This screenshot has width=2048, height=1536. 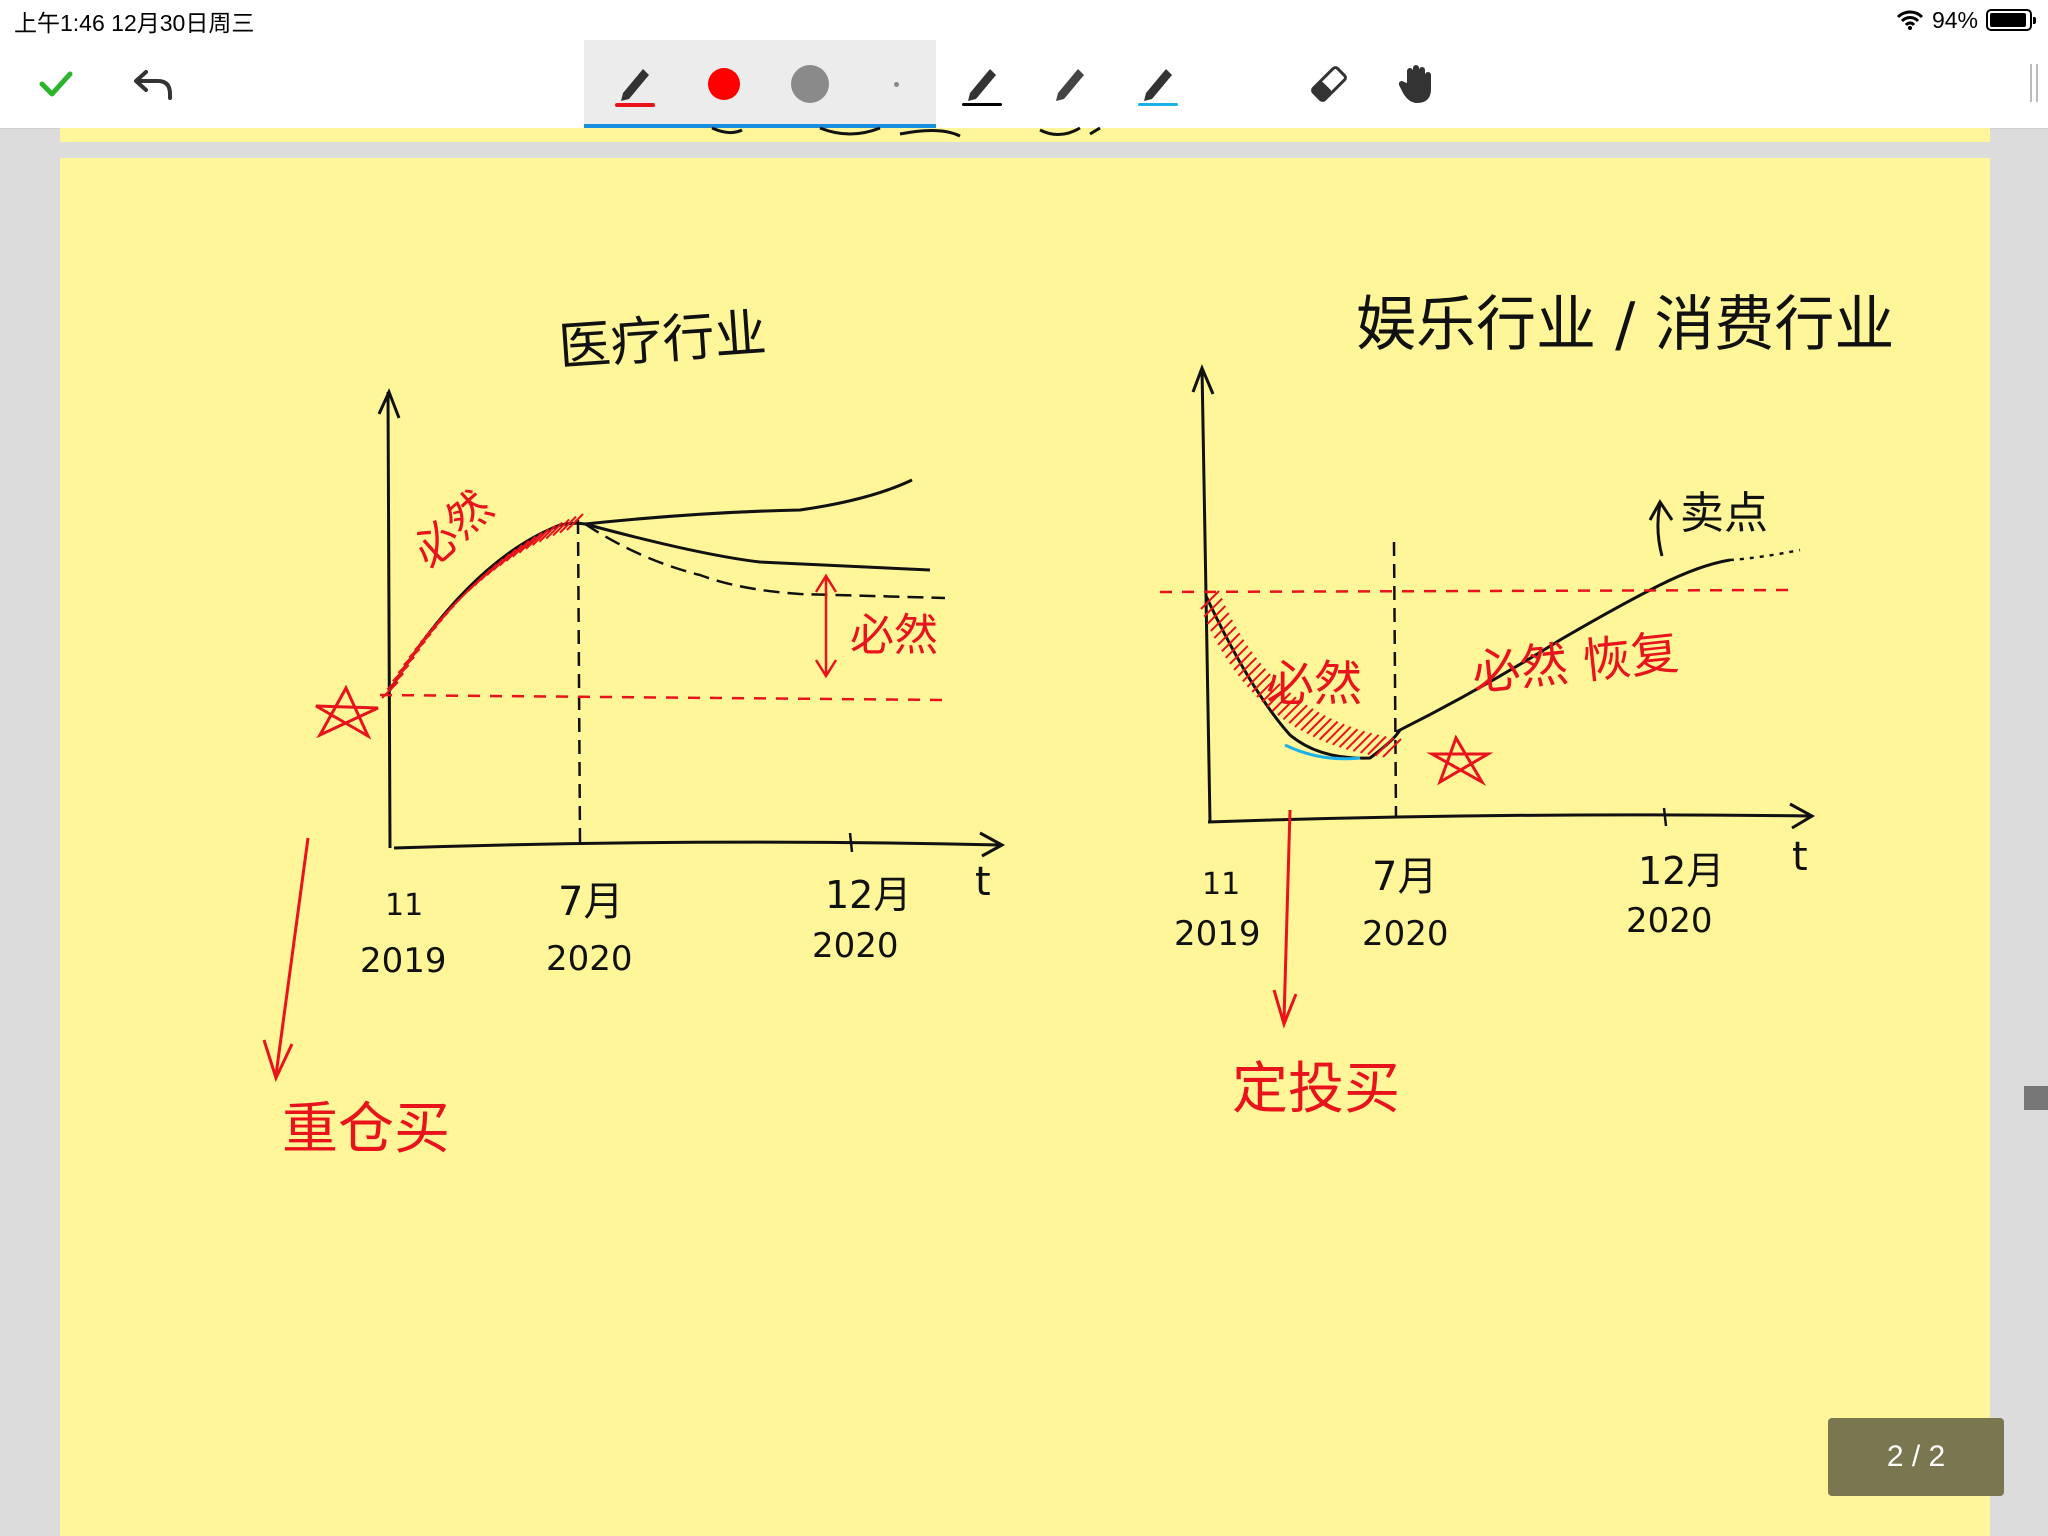 I want to click on pen-settings-group, so click(x=760, y=84).